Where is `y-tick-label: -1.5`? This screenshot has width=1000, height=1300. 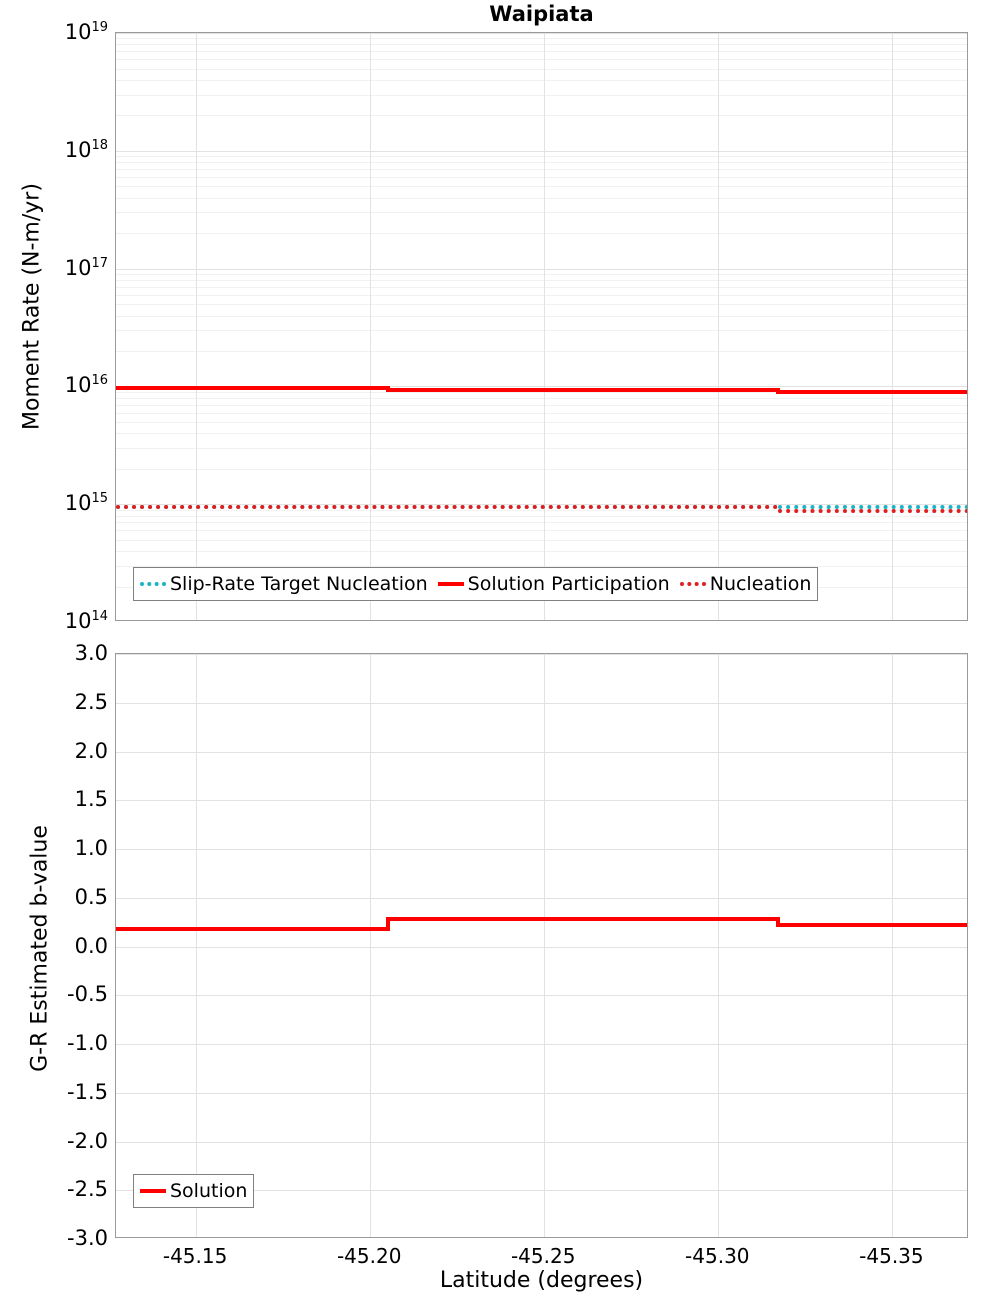
y-tick-label: -1.5 is located at coordinates (87, 1091).